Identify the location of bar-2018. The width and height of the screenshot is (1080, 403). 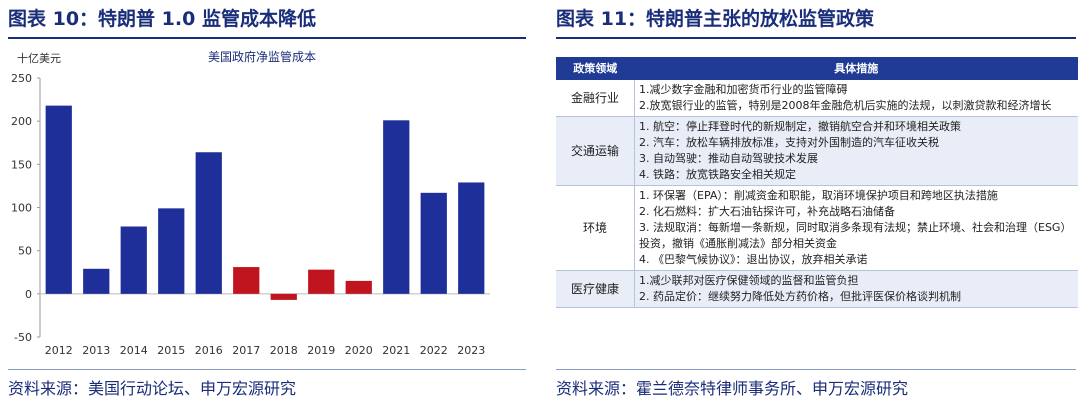
(283, 296).